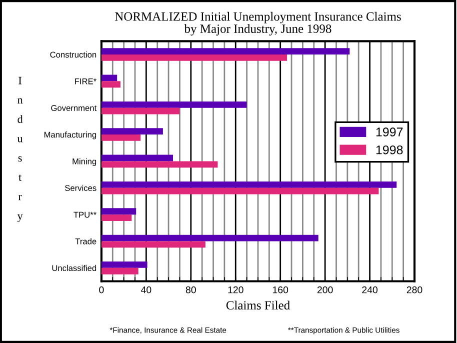  Describe the element at coordinates (73, 54) in the screenshot. I see `y-tick-label: Construction` at that location.